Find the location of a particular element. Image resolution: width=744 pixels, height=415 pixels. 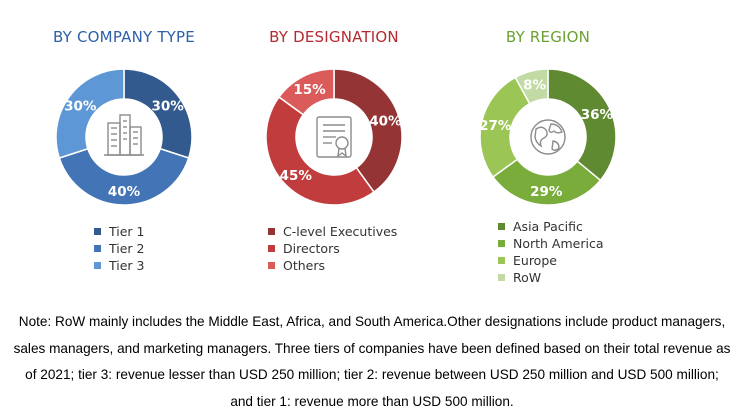

region-data-label-row: 8% is located at coordinates (534, 86).